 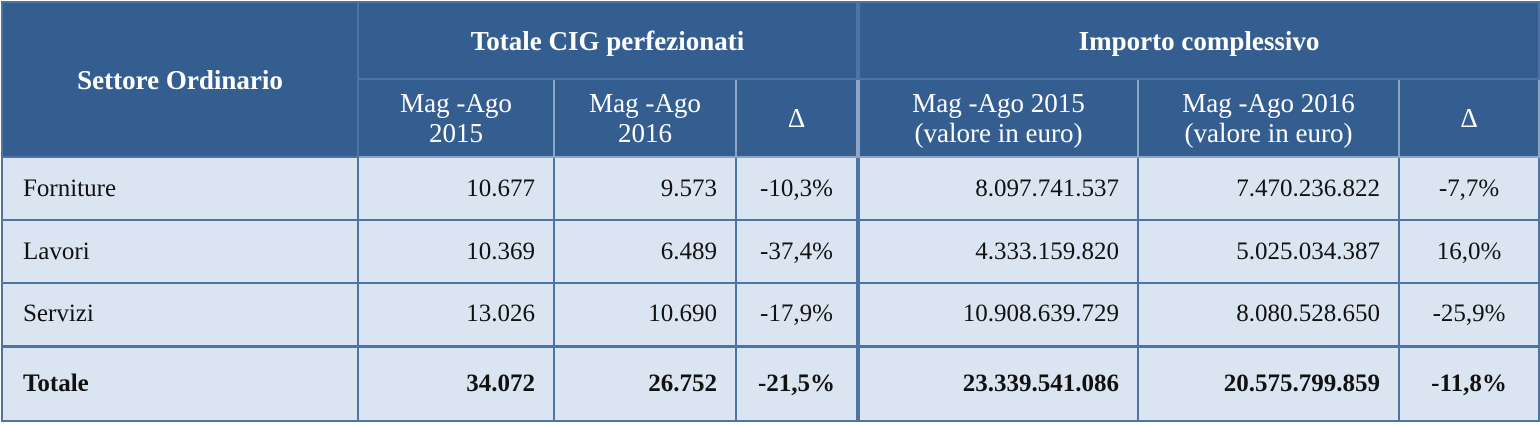 What do you see at coordinates (180, 188) in the screenshot?
I see `row-label: Forniture` at bounding box center [180, 188].